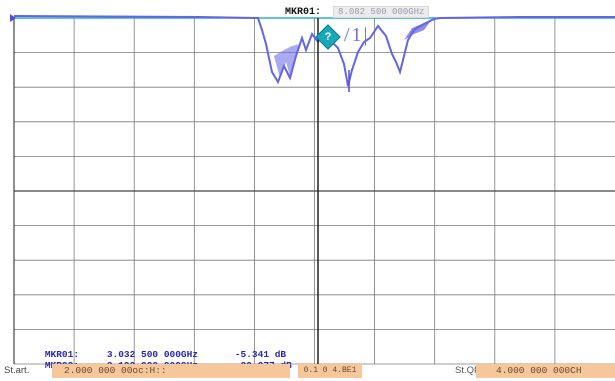 The image size is (615, 381). What do you see at coordinates (17, 370) in the screenshot?
I see `start-frequency-label: St.art.` at bounding box center [17, 370].